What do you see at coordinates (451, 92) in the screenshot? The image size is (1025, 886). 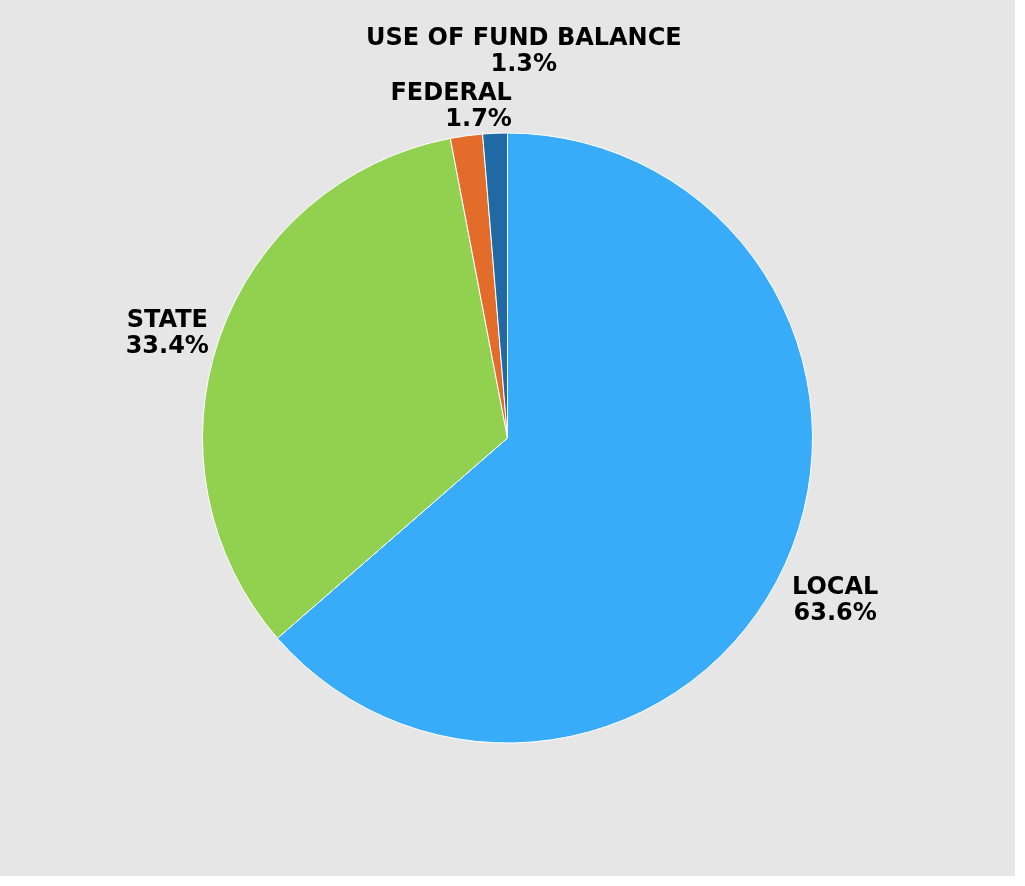 I see `slice-label: FEDERAL` at bounding box center [451, 92].